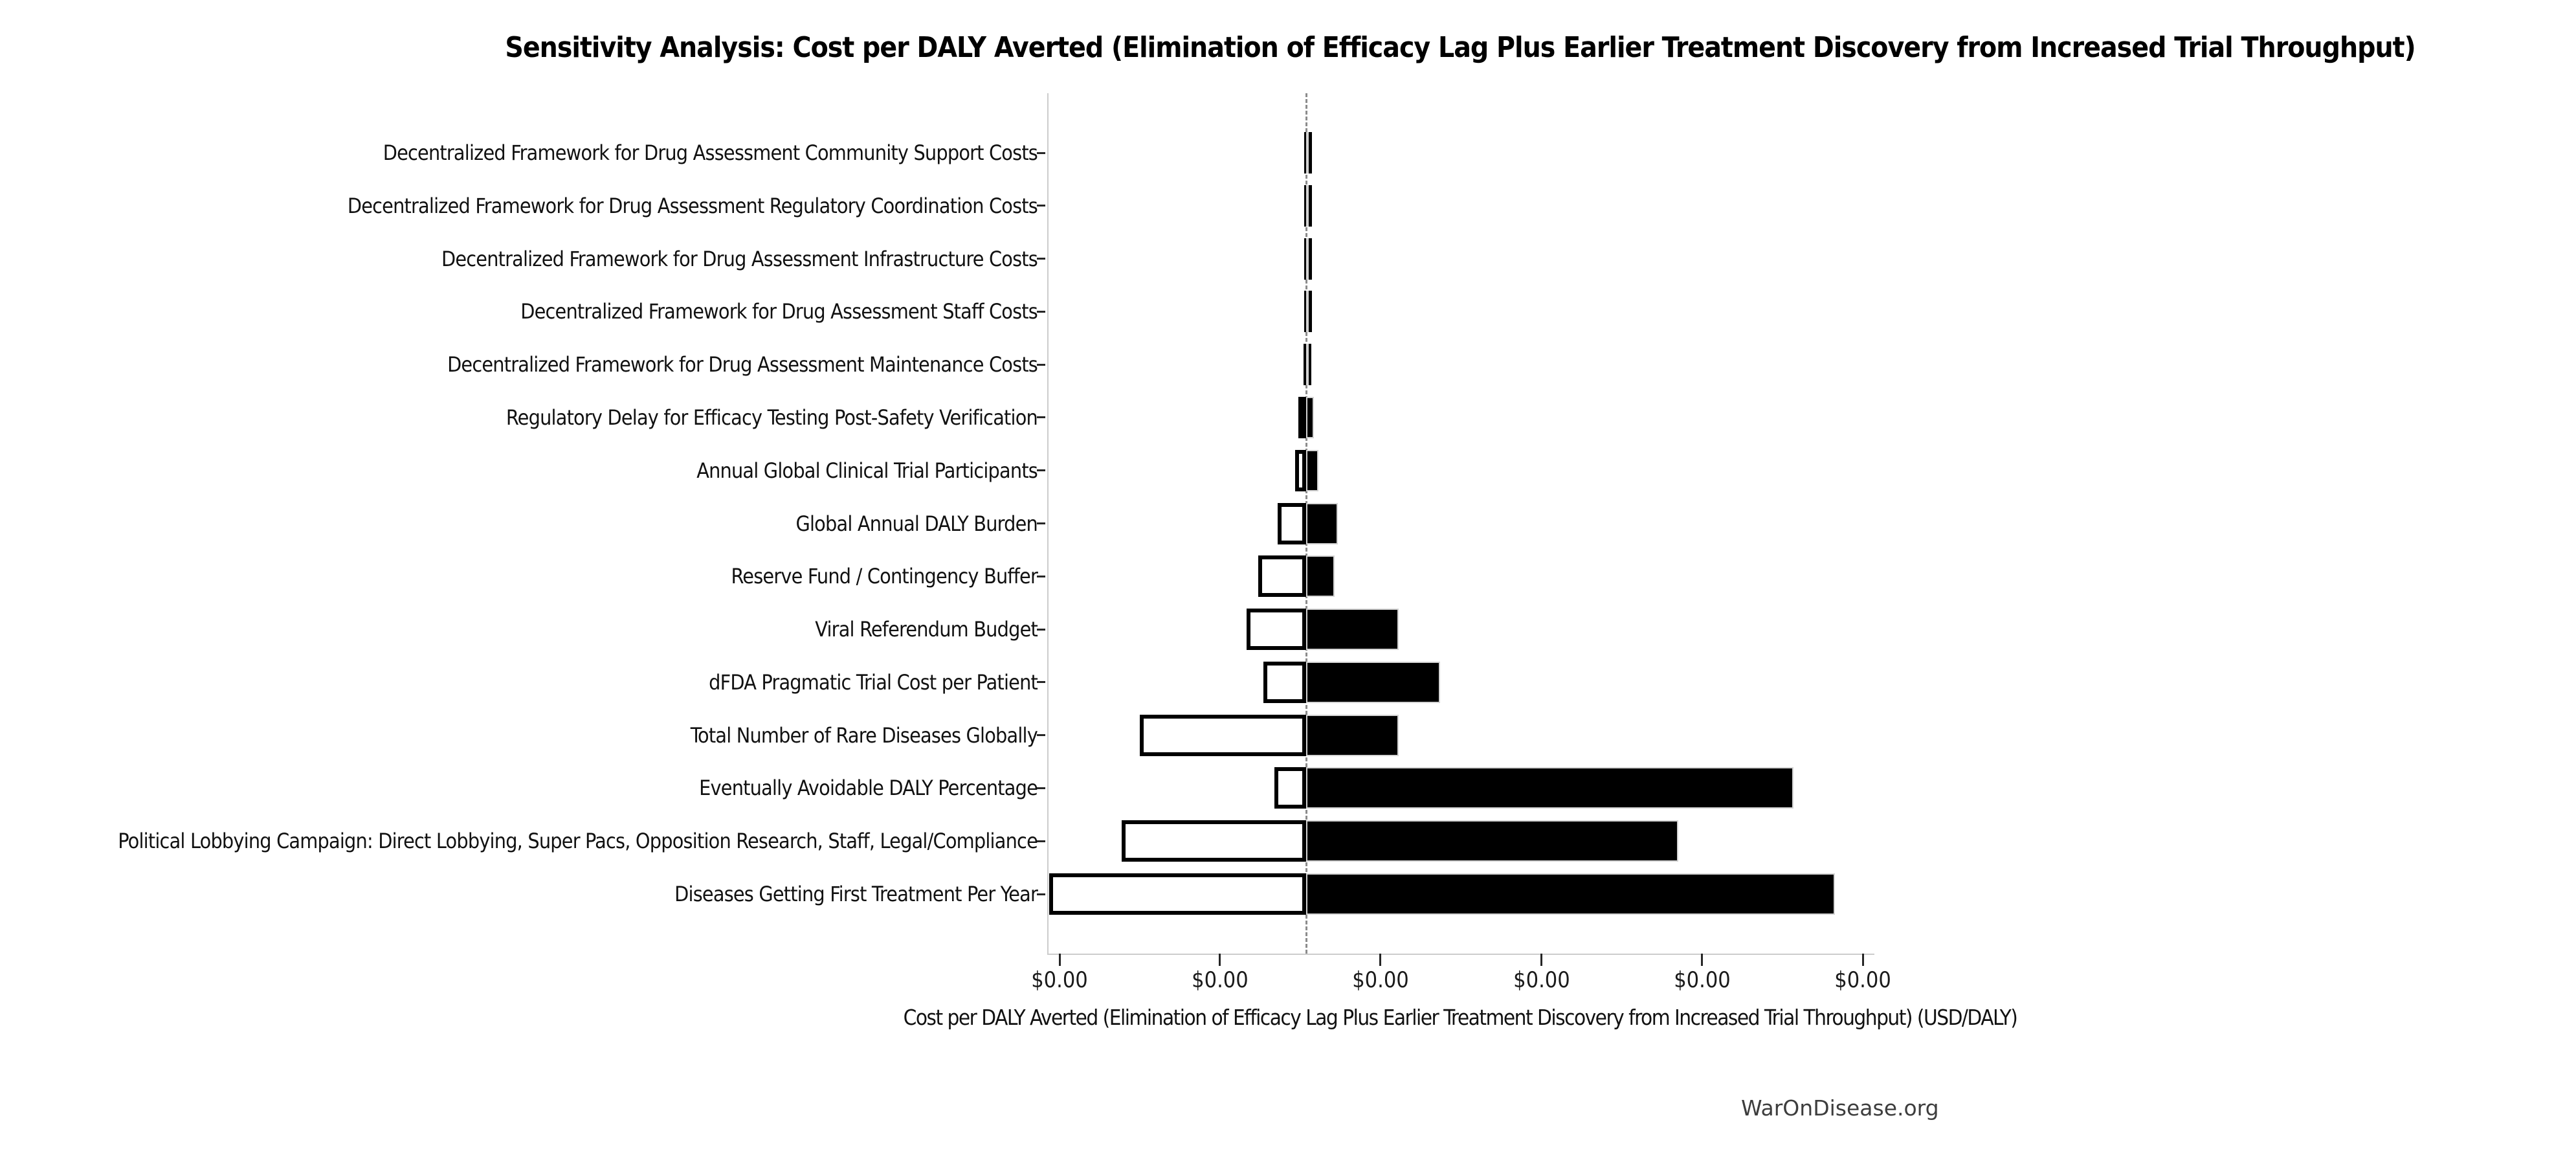 The width and height of the screenshot is (2576, 1153). I want to click on footer-watermark: WarOnDisease.org, so click(1840, 1108).